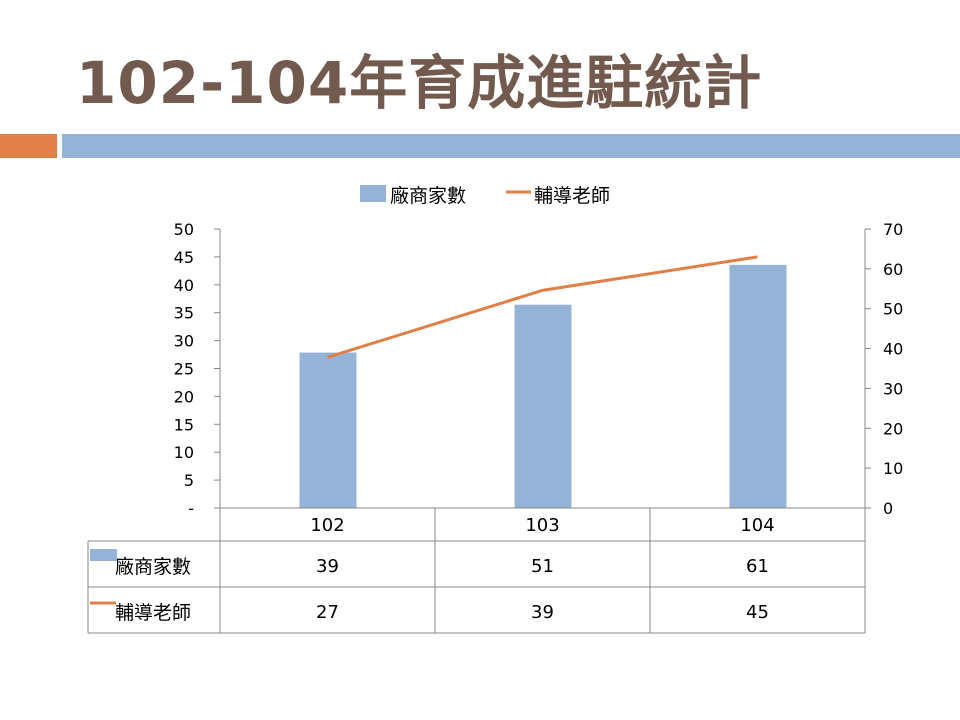  What do you see at coordinates (184, 424) in the screenshot?
I see `left-tick-label: 15` at bounding box center [184, 424].